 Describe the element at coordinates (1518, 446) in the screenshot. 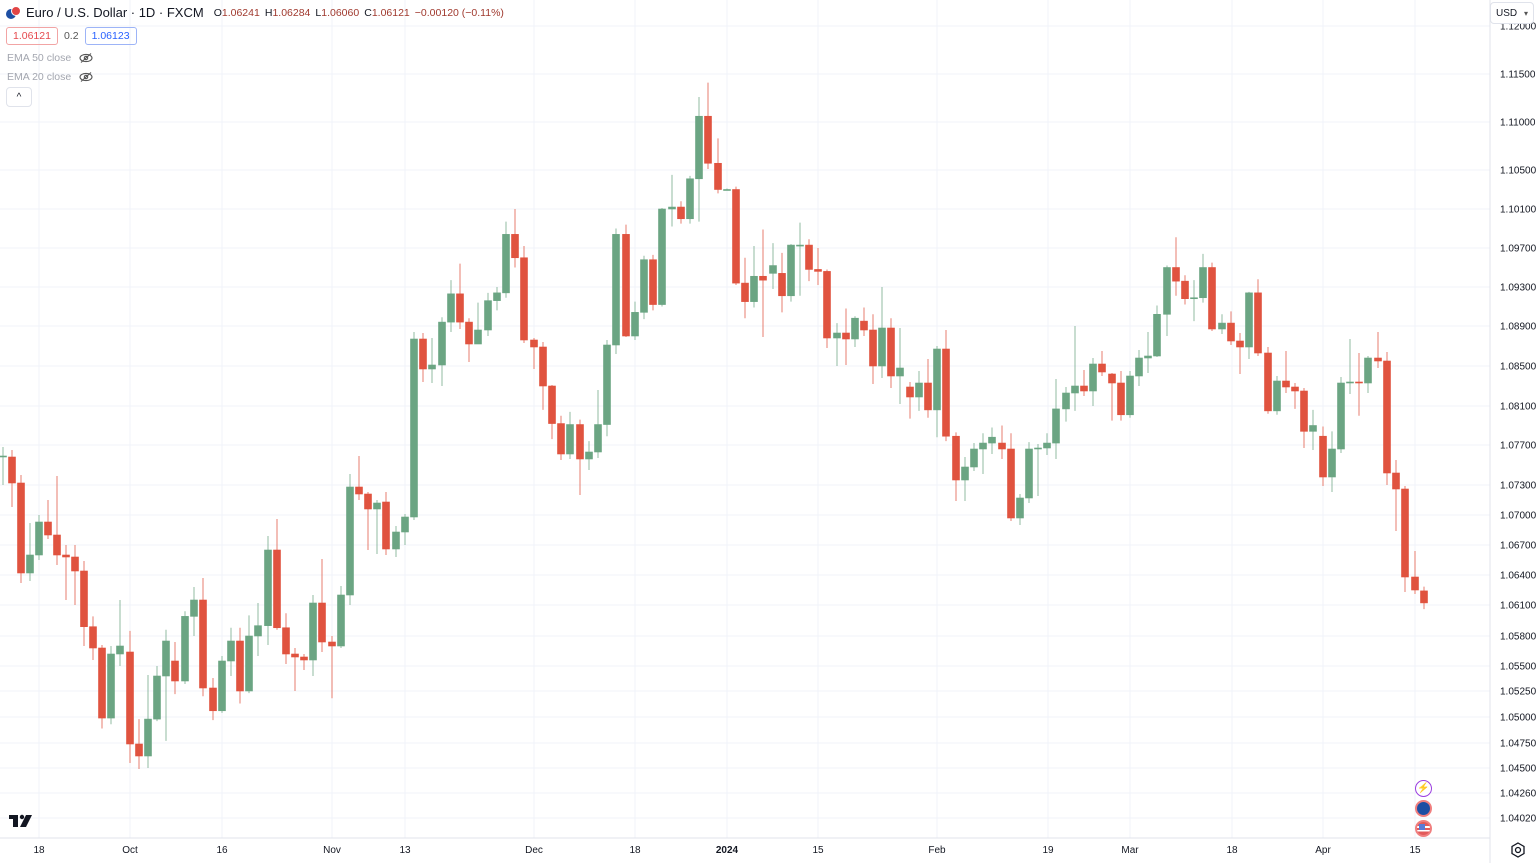

I see `price-tick-label: 1.07700` at that location.